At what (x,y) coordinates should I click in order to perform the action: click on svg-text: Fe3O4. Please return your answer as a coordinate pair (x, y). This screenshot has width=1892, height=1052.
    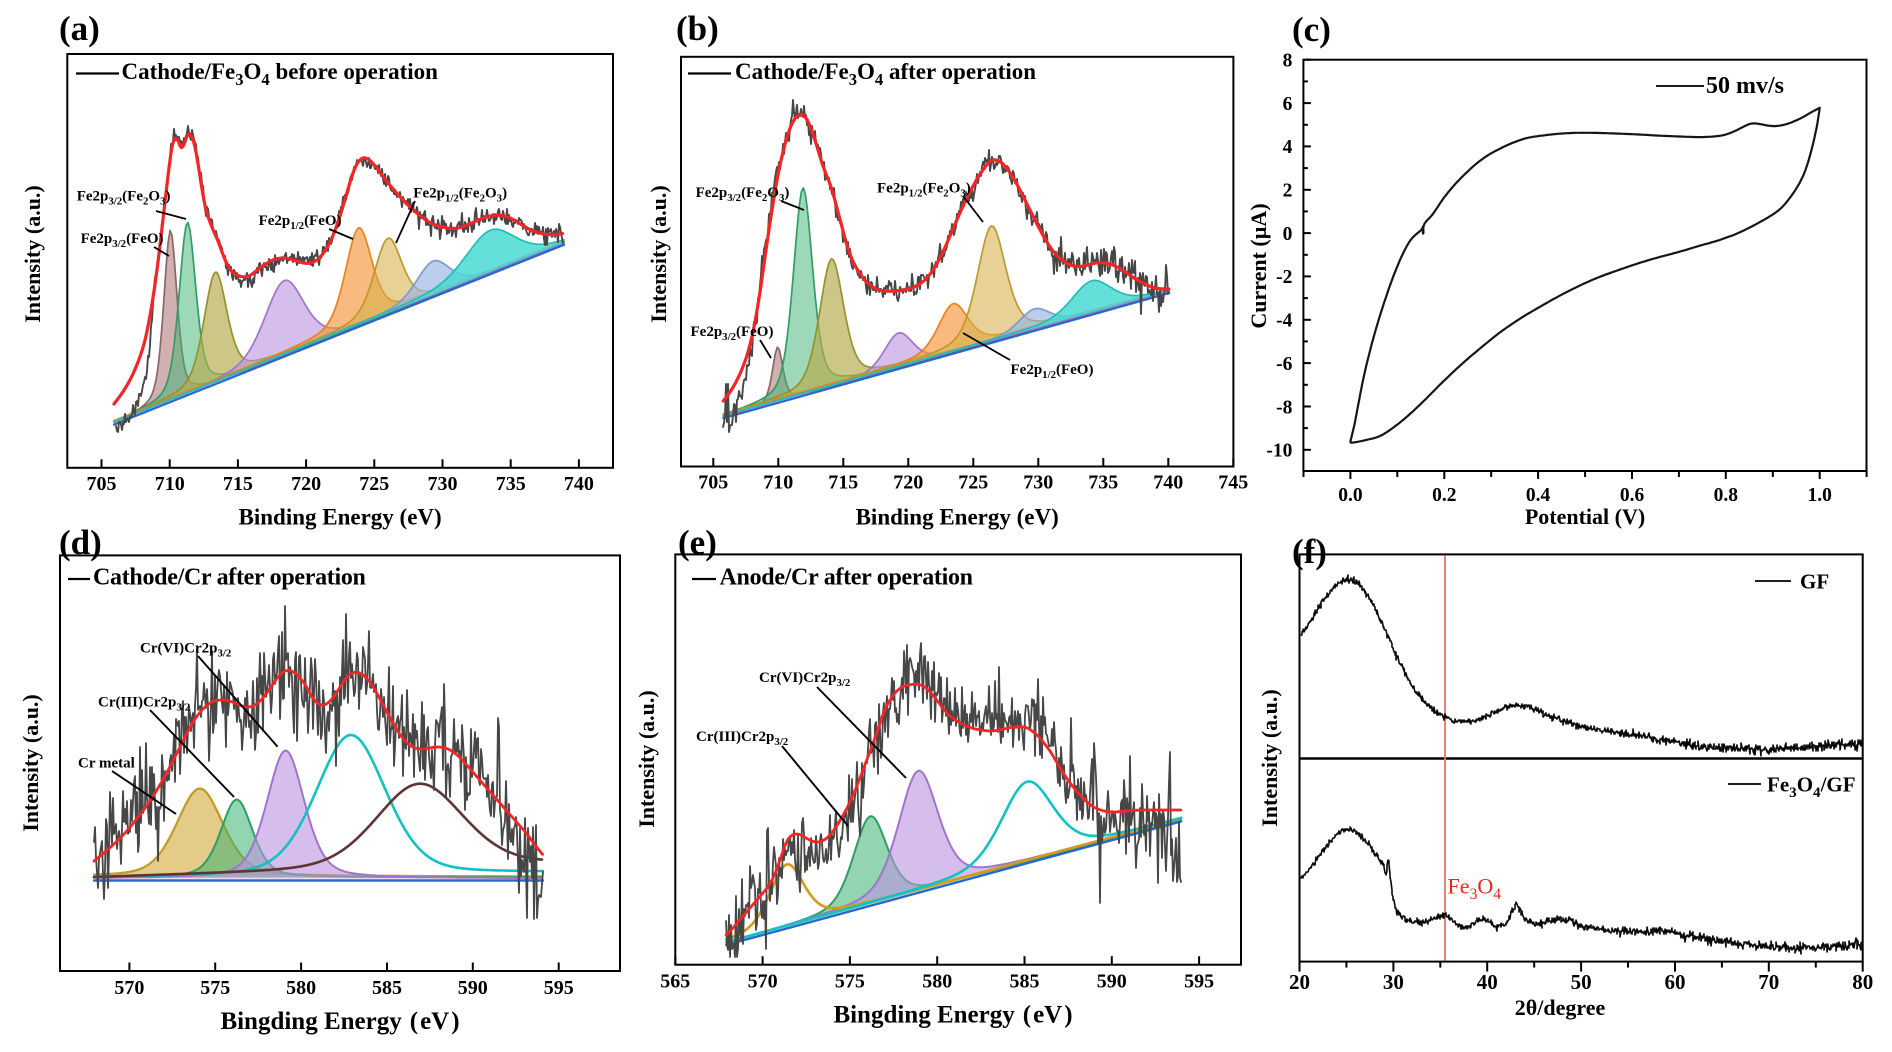
    Looking at the image, I should click on (1475, 889).